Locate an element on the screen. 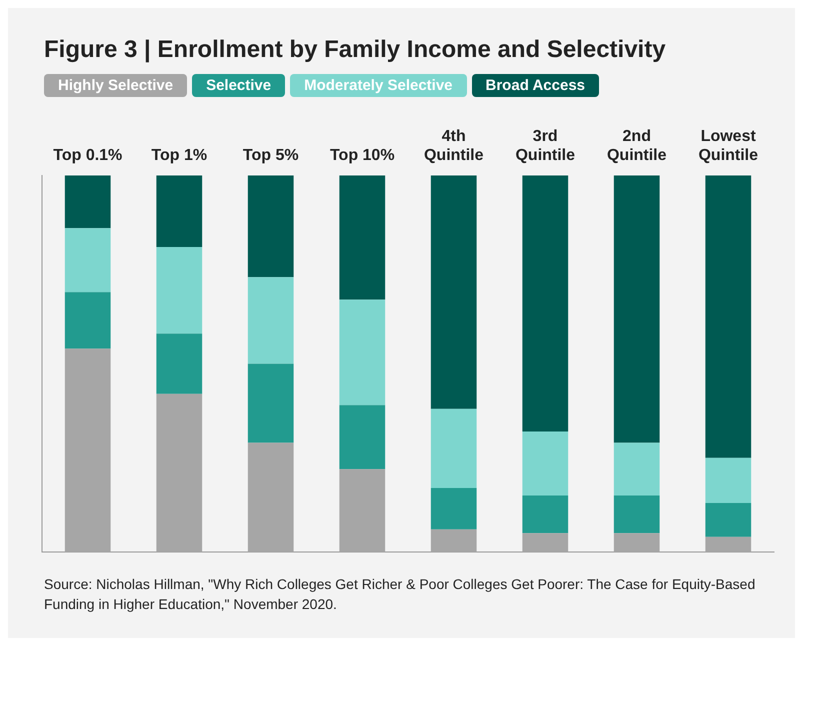 The height and width of the screenshot is (707, 825). text: Moderately Selective is located at coordinates (378, 85).